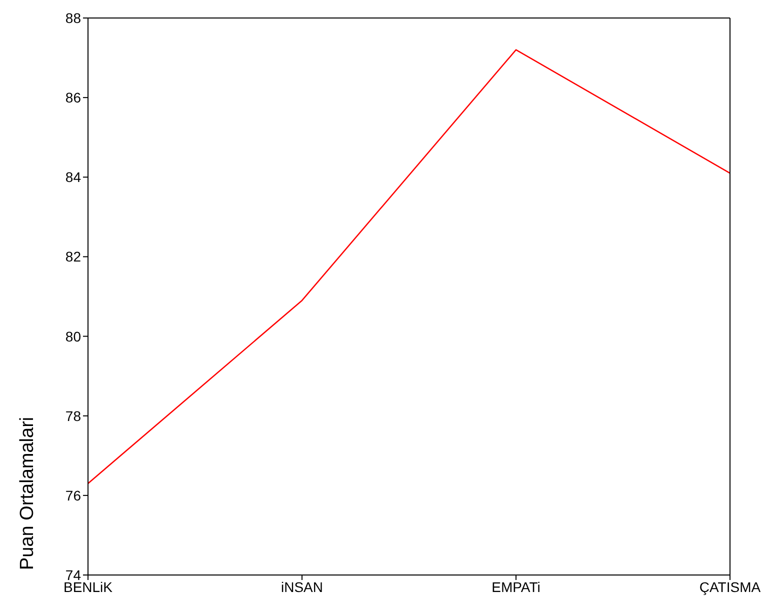  Describe the element at coordinates (73, 256) in the screenshot. I see `y-tick-label: 82` at that location.